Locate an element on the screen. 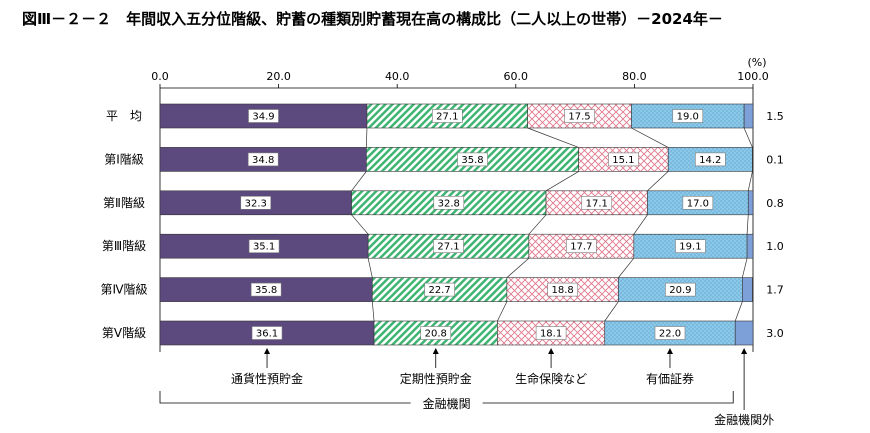  value-label: 32.3 is located at coordinates (256, 203).